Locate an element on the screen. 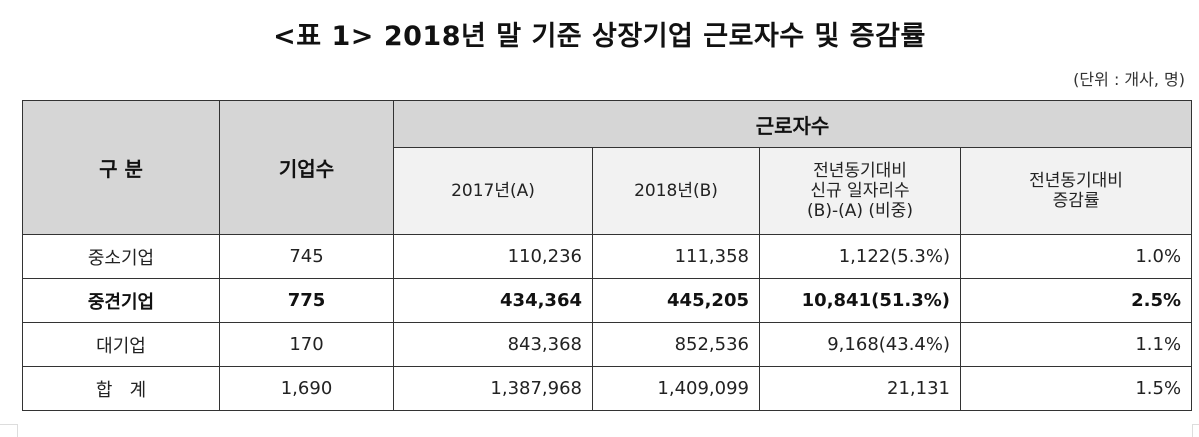  cell-company-count: 170 is located at coordinates (306, 344).